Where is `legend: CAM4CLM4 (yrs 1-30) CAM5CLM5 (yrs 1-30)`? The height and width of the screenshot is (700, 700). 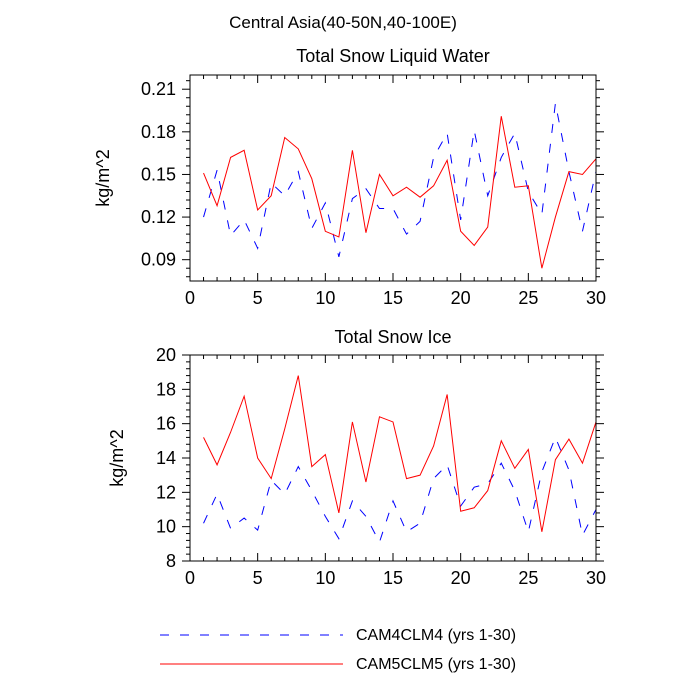
legend: CAM4CLM4 (yrs 1-30) CAM5CLM5 (yrs 1-30) is located at coordinates (338, 650).